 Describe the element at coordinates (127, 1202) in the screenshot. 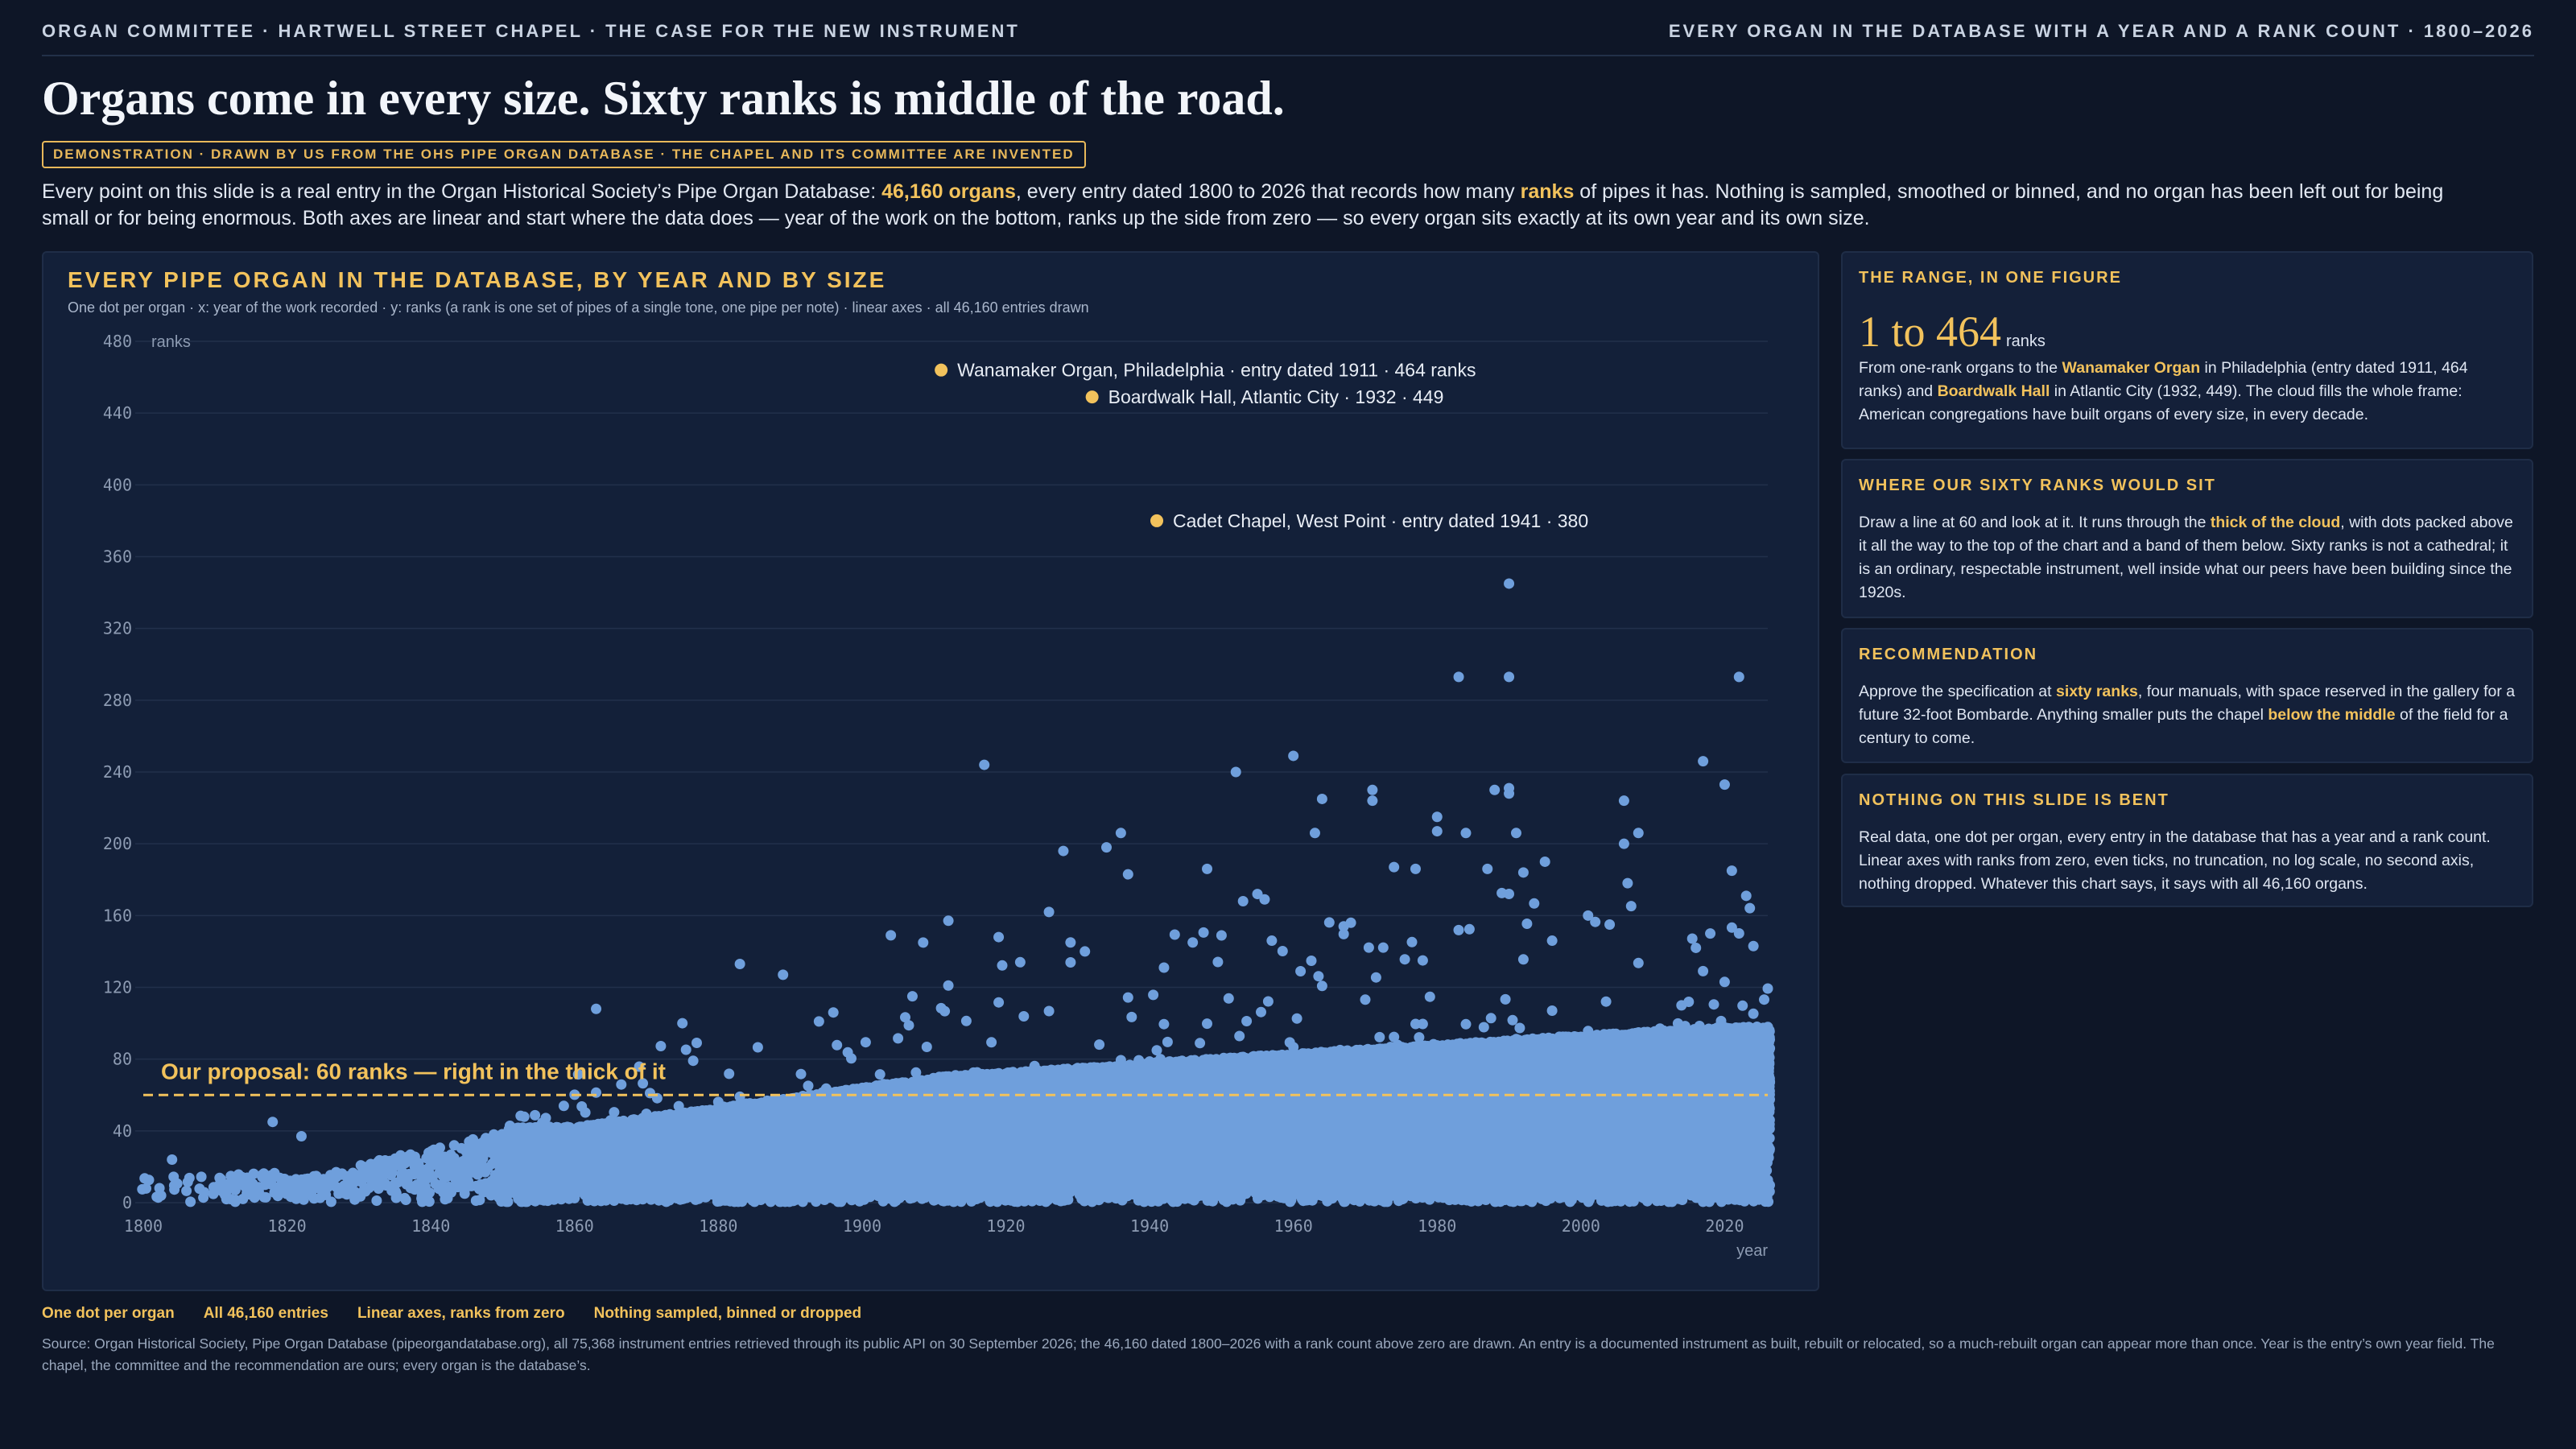

I see `y-tick-label: 0` at that location.